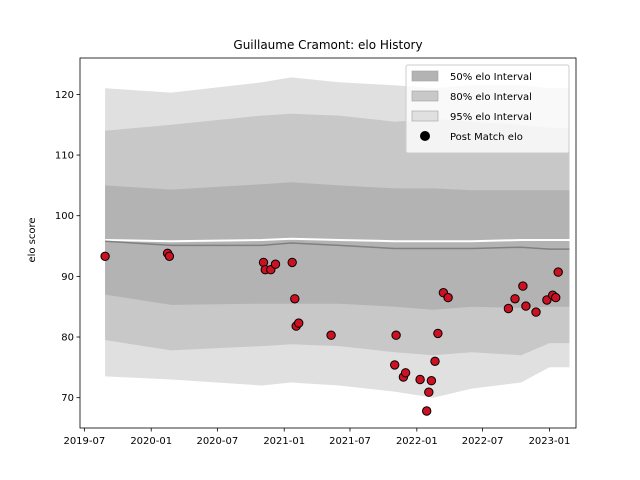  Describe the element at coordinates (491, 77) in the screenshot. I see `legend-label: 50% elo Interval` at that location.